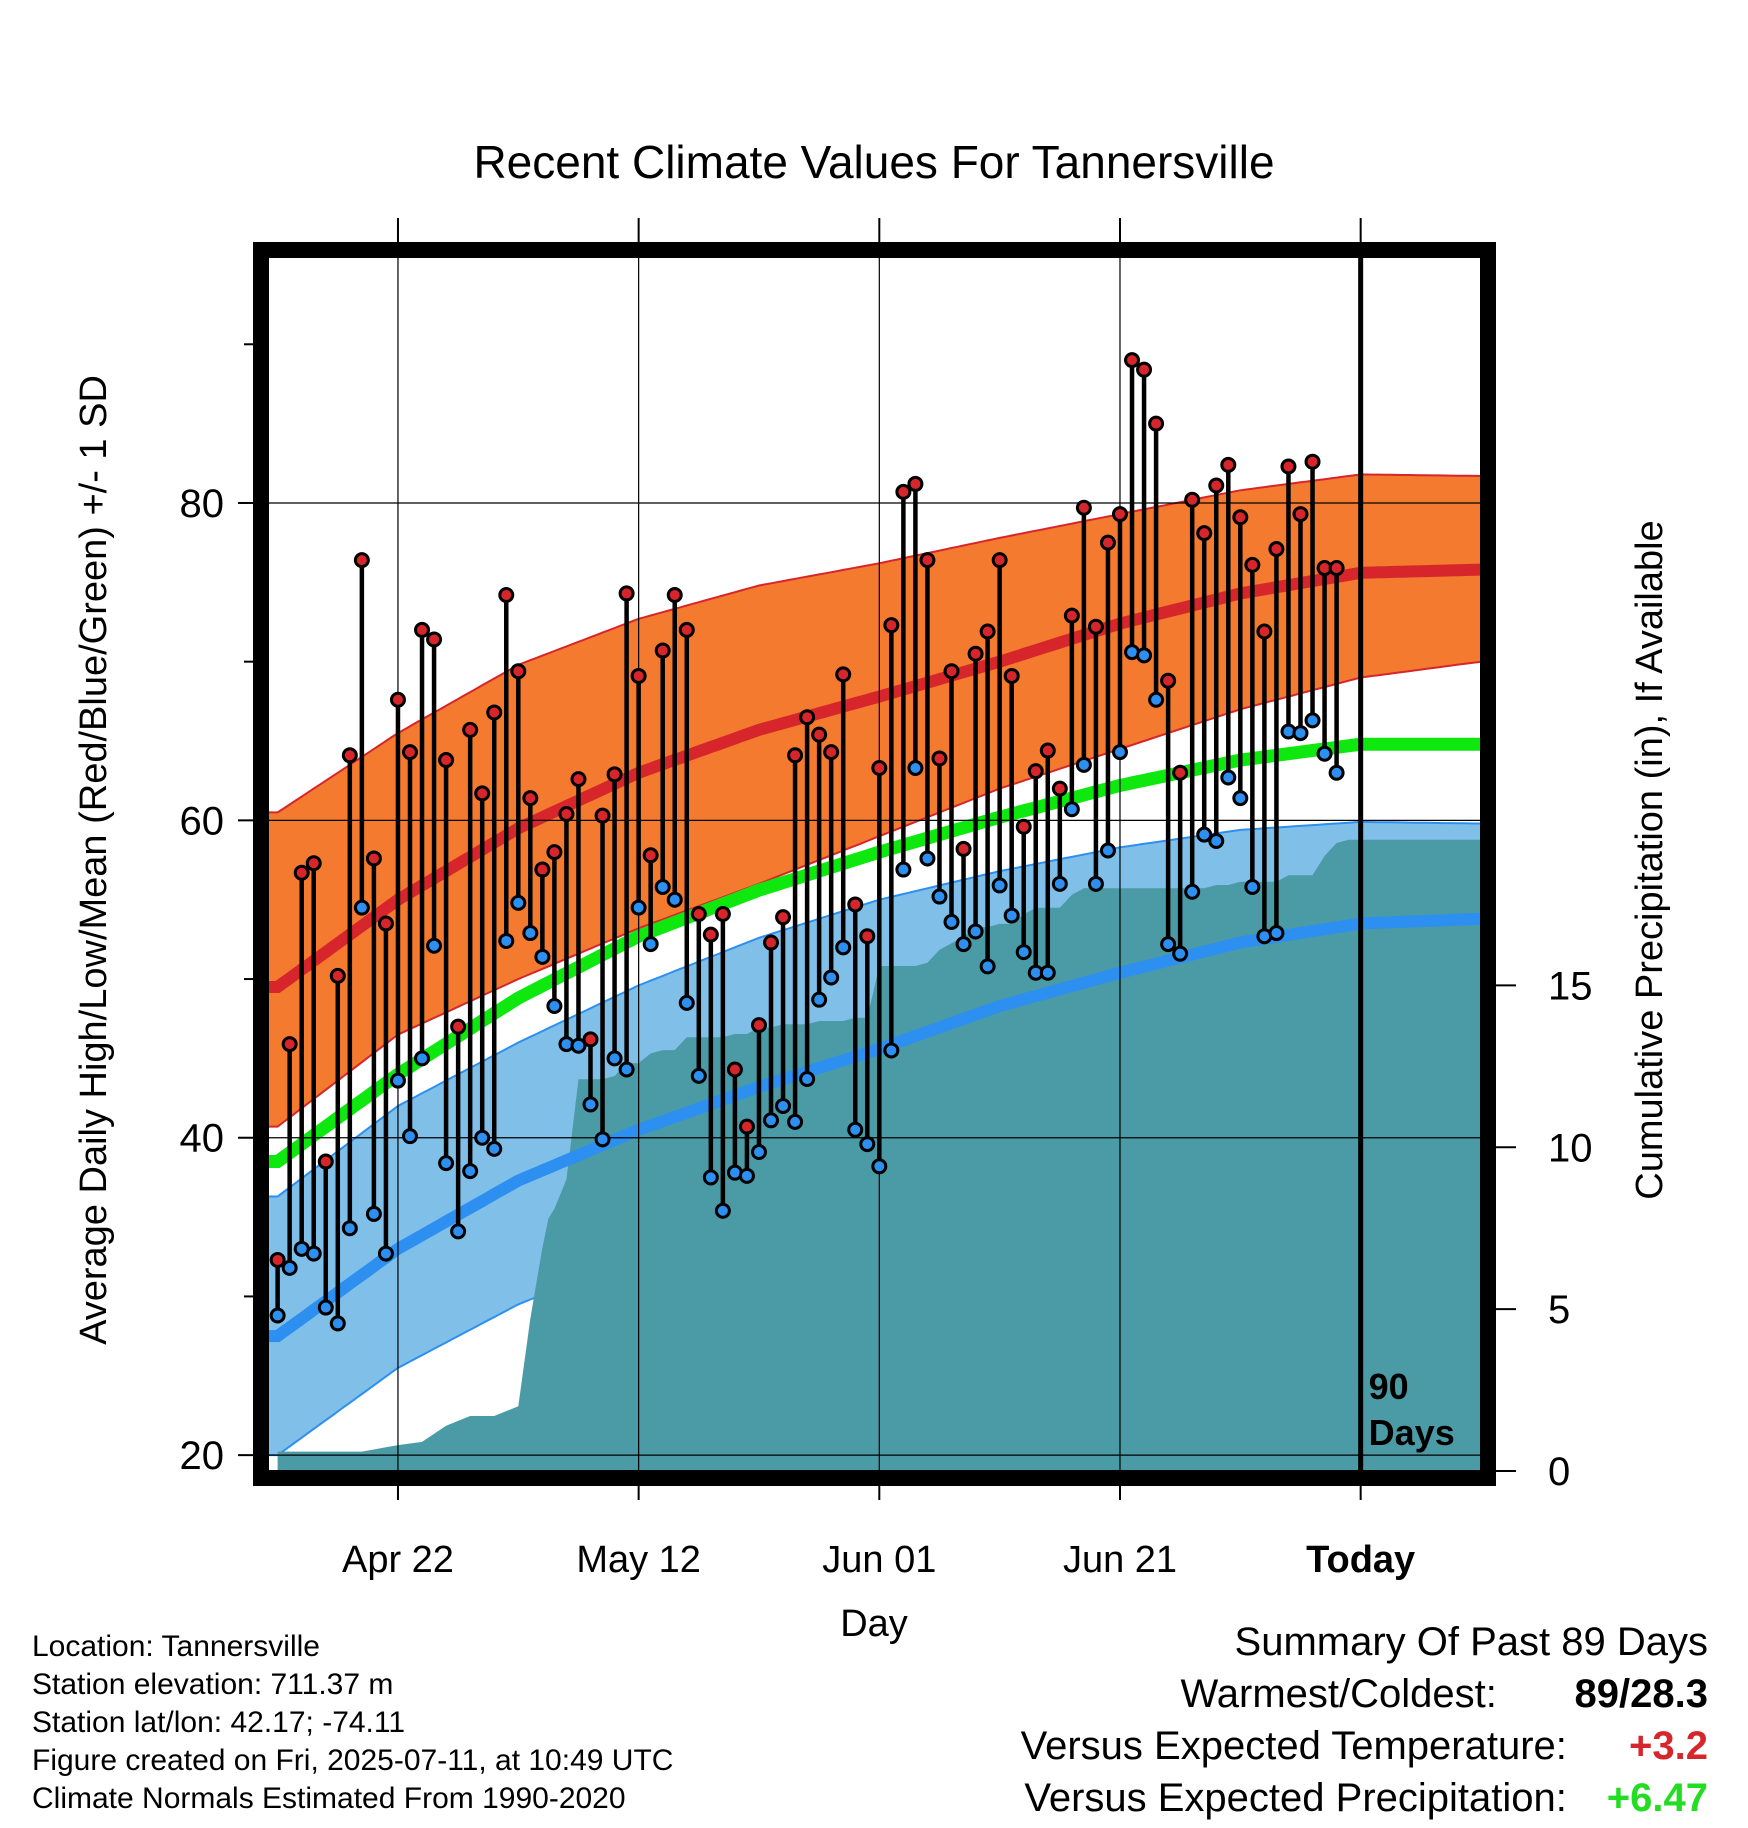 The width and height of the screenshot is (1748, 1828). What do you see at coordinates (879, 1560) in the screenshot?
I see `x-tick-label-2: Jun 01` at bounding box center [879, 1560].